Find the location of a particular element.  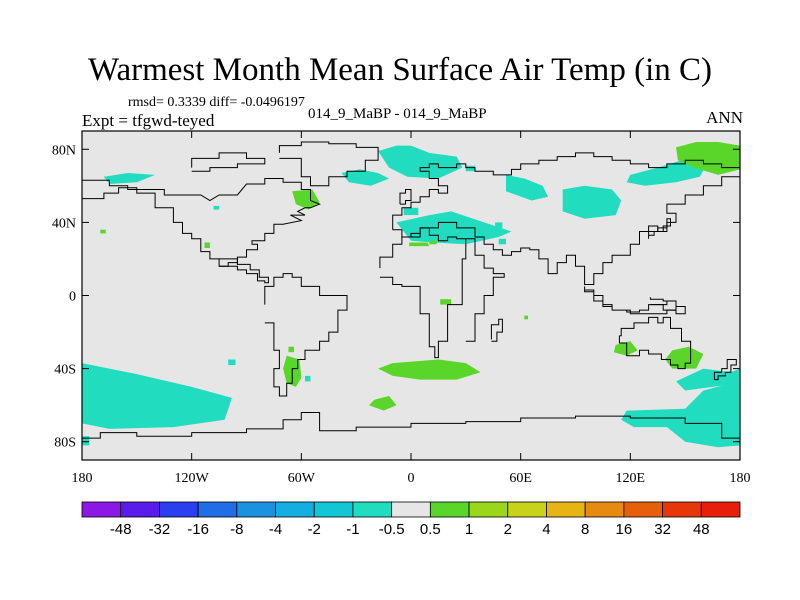

experiment-label: Expt = tfgwd-teyed is located at coordinates (148, 120).